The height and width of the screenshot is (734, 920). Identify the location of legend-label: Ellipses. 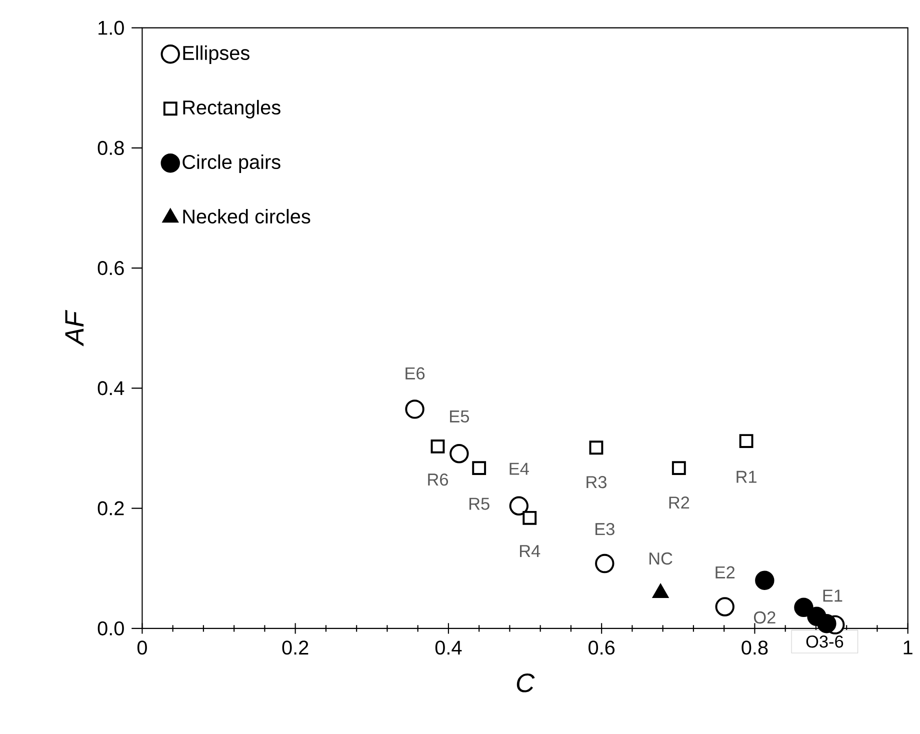
(216, 55).